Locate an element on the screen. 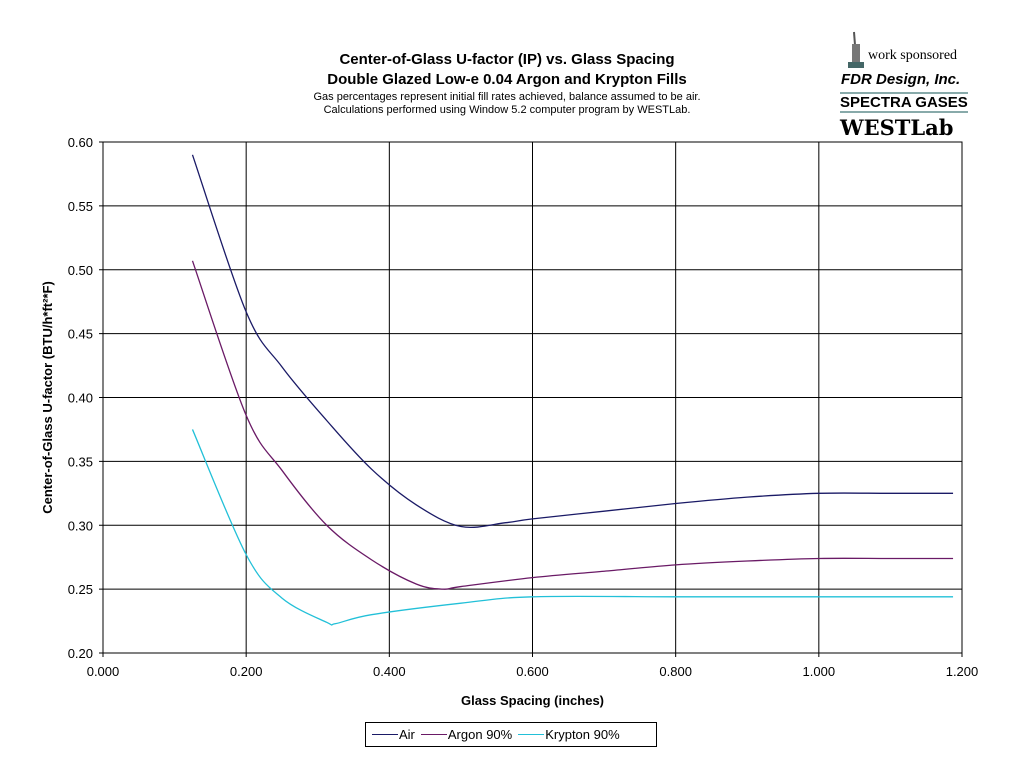 This screenshot has height=777, width=1019. legend-item: Air is located at coordinates (393, 734).